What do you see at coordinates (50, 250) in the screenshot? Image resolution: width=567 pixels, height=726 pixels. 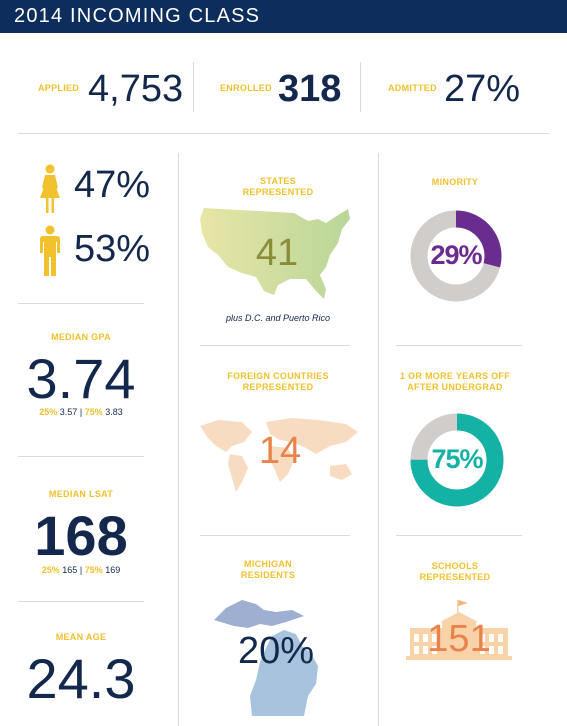 I see `male-icon` at bounding box center [50, 250].